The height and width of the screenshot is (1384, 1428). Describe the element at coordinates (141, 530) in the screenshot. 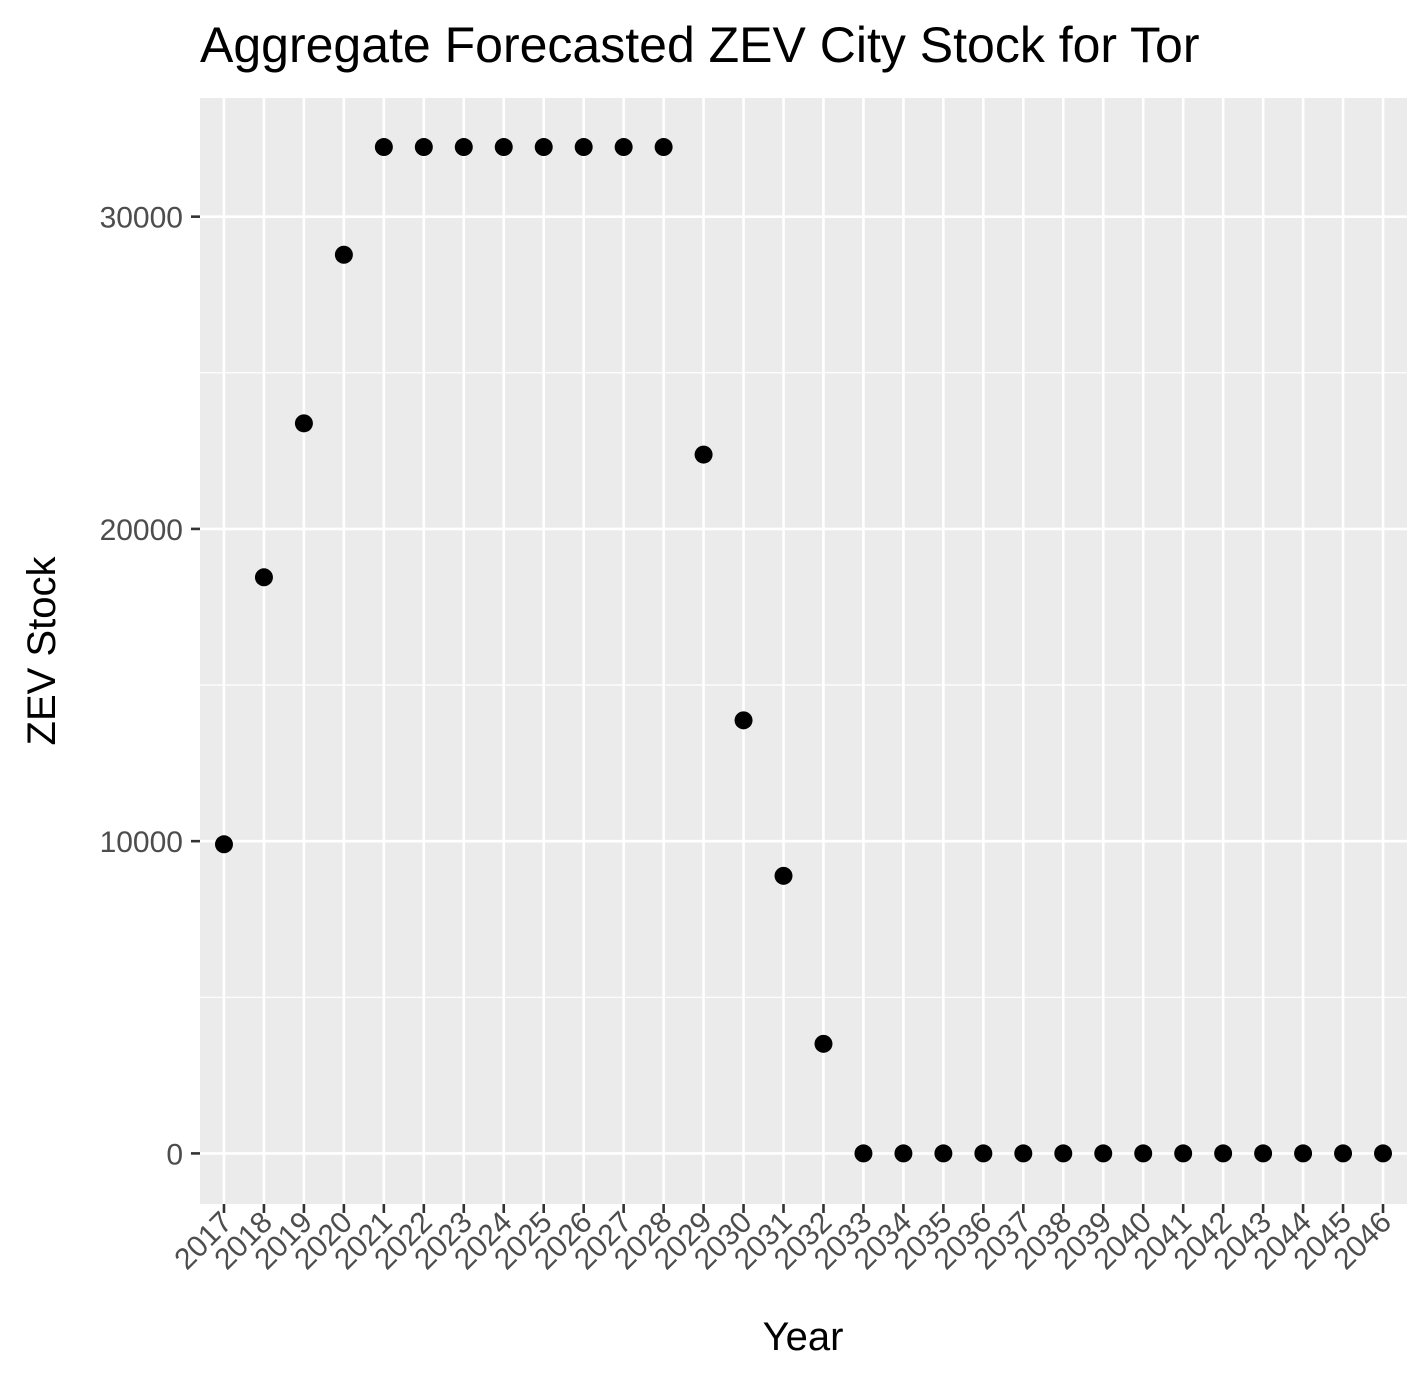

I see `y-tick-label: 20000` at that location.